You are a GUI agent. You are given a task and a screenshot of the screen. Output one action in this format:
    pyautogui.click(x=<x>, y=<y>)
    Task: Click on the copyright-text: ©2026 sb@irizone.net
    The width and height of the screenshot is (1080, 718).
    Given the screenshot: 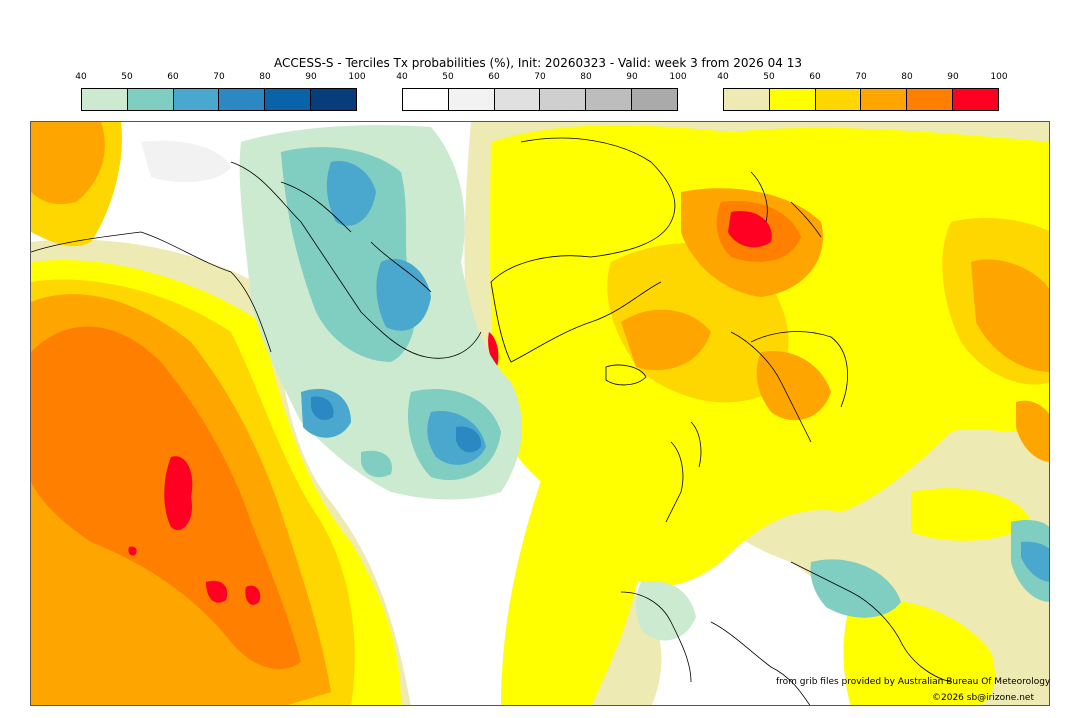 What is the action you would take?
    pyautogui.click(x=983, y=698)
    